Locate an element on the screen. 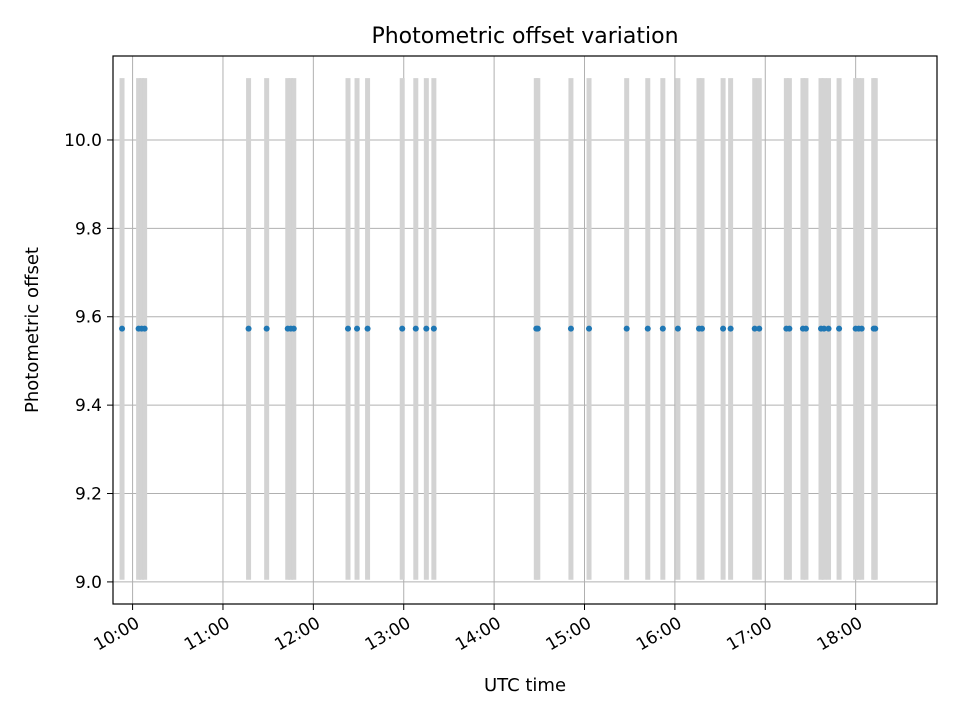 The image size is (960, 720). y-tick-label: 9.6 is located at coordinates (88, 318).